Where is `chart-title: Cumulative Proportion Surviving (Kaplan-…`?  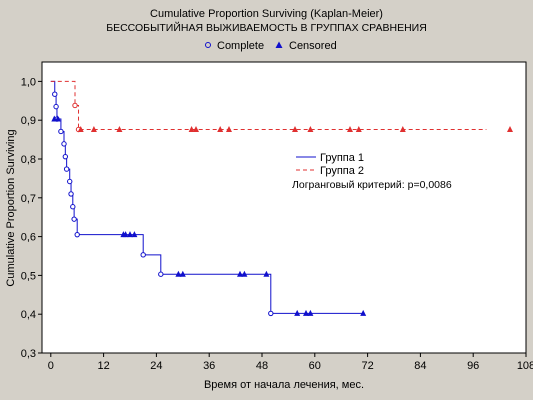
chart-title: Cumulative Proportion Surviving (Kaplan-… is located at coordinates (266, 14).